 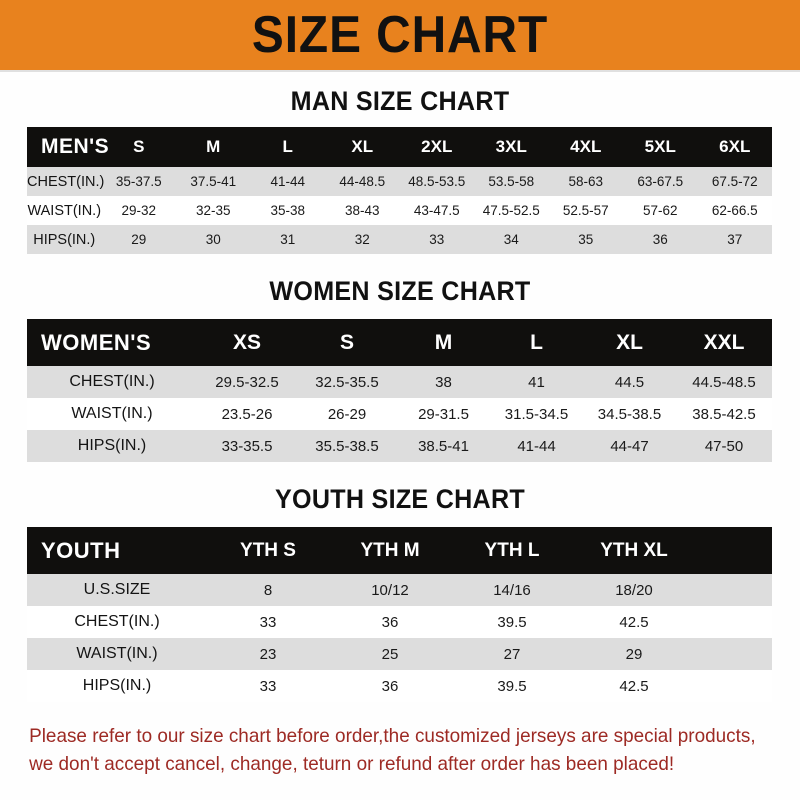 What do you see at coordinates (512, 654) in the screenshot?
I see `table-cell: 27` at bounding box center [512, 654].